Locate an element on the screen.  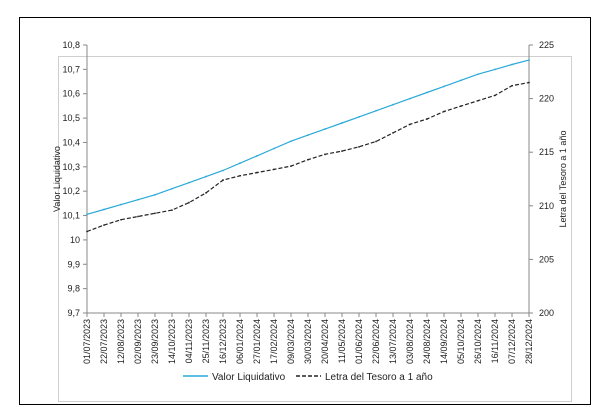
left-tick-label: 10,1 is located at coordinates (71, 216).